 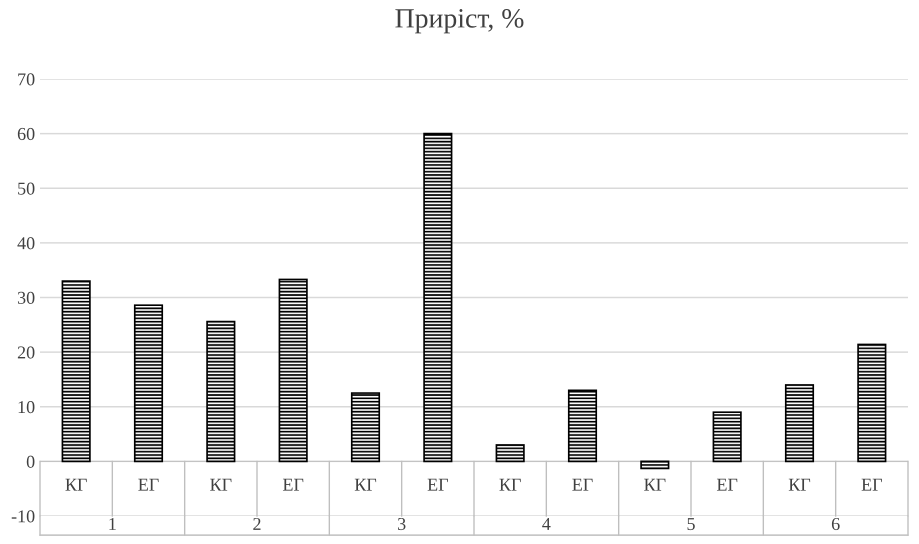 I want to click on y-tick-label: 20, so click(x=26, y=352).